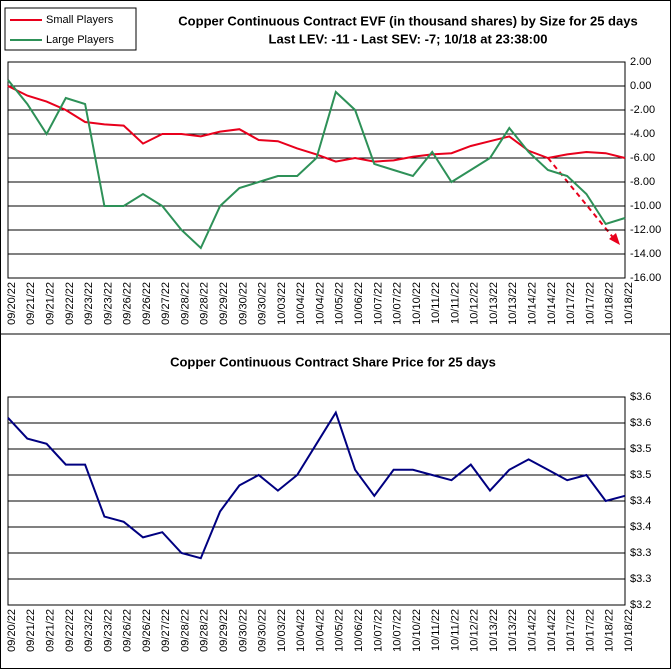 This screenshot has width=671, height=669. Describe the element at coordinates (640, 605) in the screenshot. I see `y-tick-label: $3.2` at that location.